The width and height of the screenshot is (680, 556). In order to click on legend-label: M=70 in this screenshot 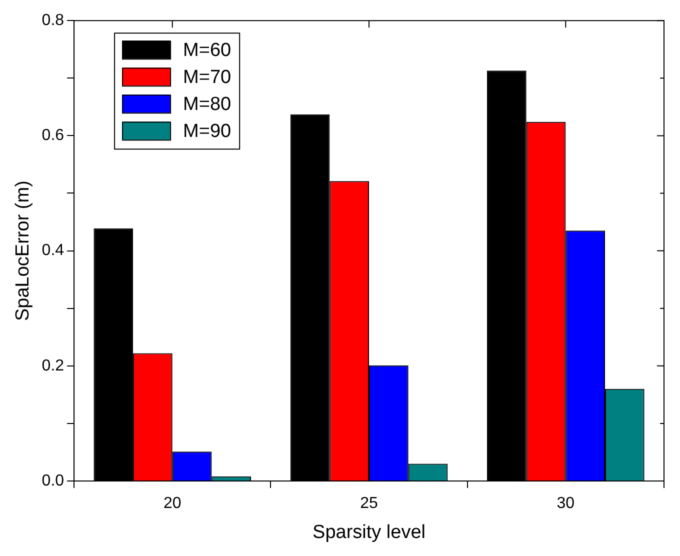, I will do `click(207, 77)`.